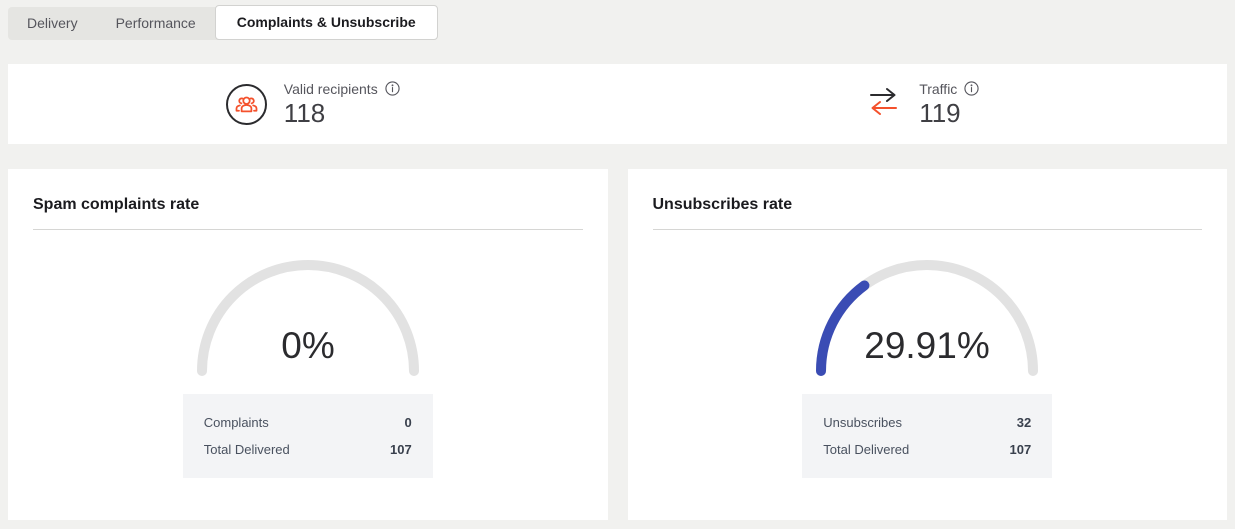 The image size is (1235, 529). Describe the element at coordinates (246, 104) in the screenshot. I see `group-icon` at that location.